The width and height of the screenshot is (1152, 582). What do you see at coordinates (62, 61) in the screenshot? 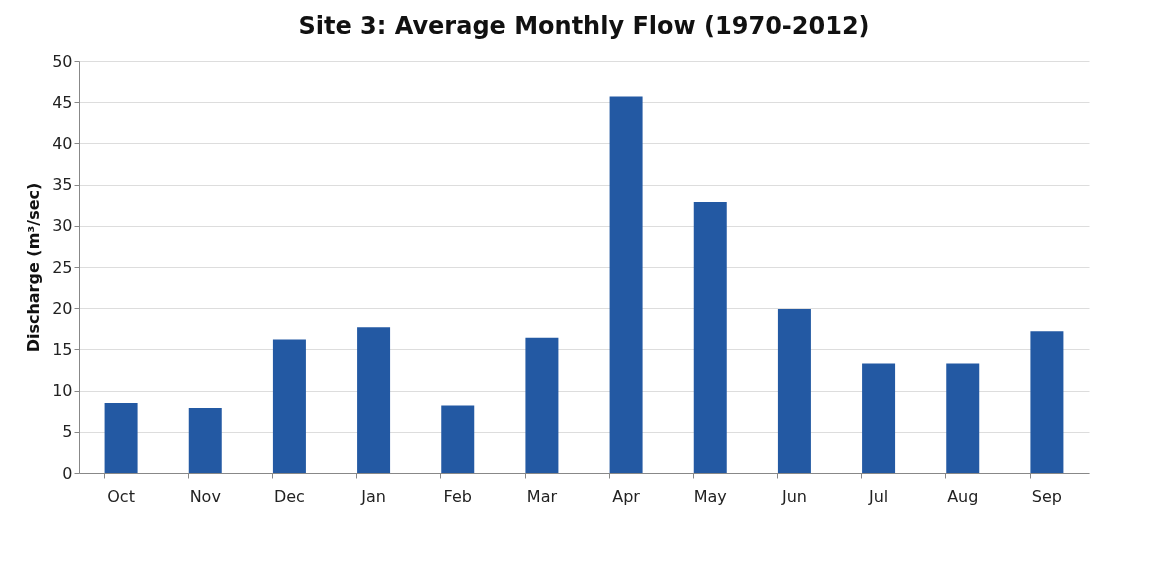
I see `y-tick-label: 50` at bounding box center [62, 61].